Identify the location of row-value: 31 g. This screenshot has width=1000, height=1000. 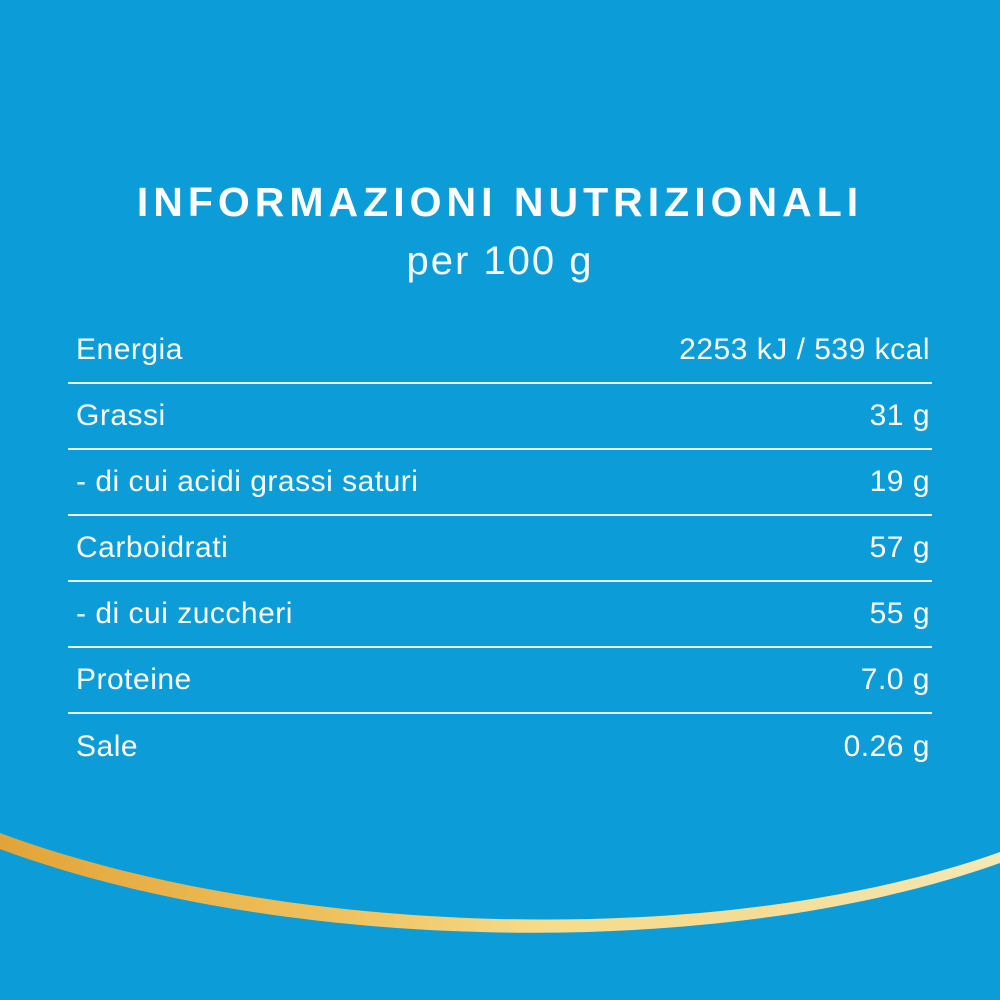
(899, 416).